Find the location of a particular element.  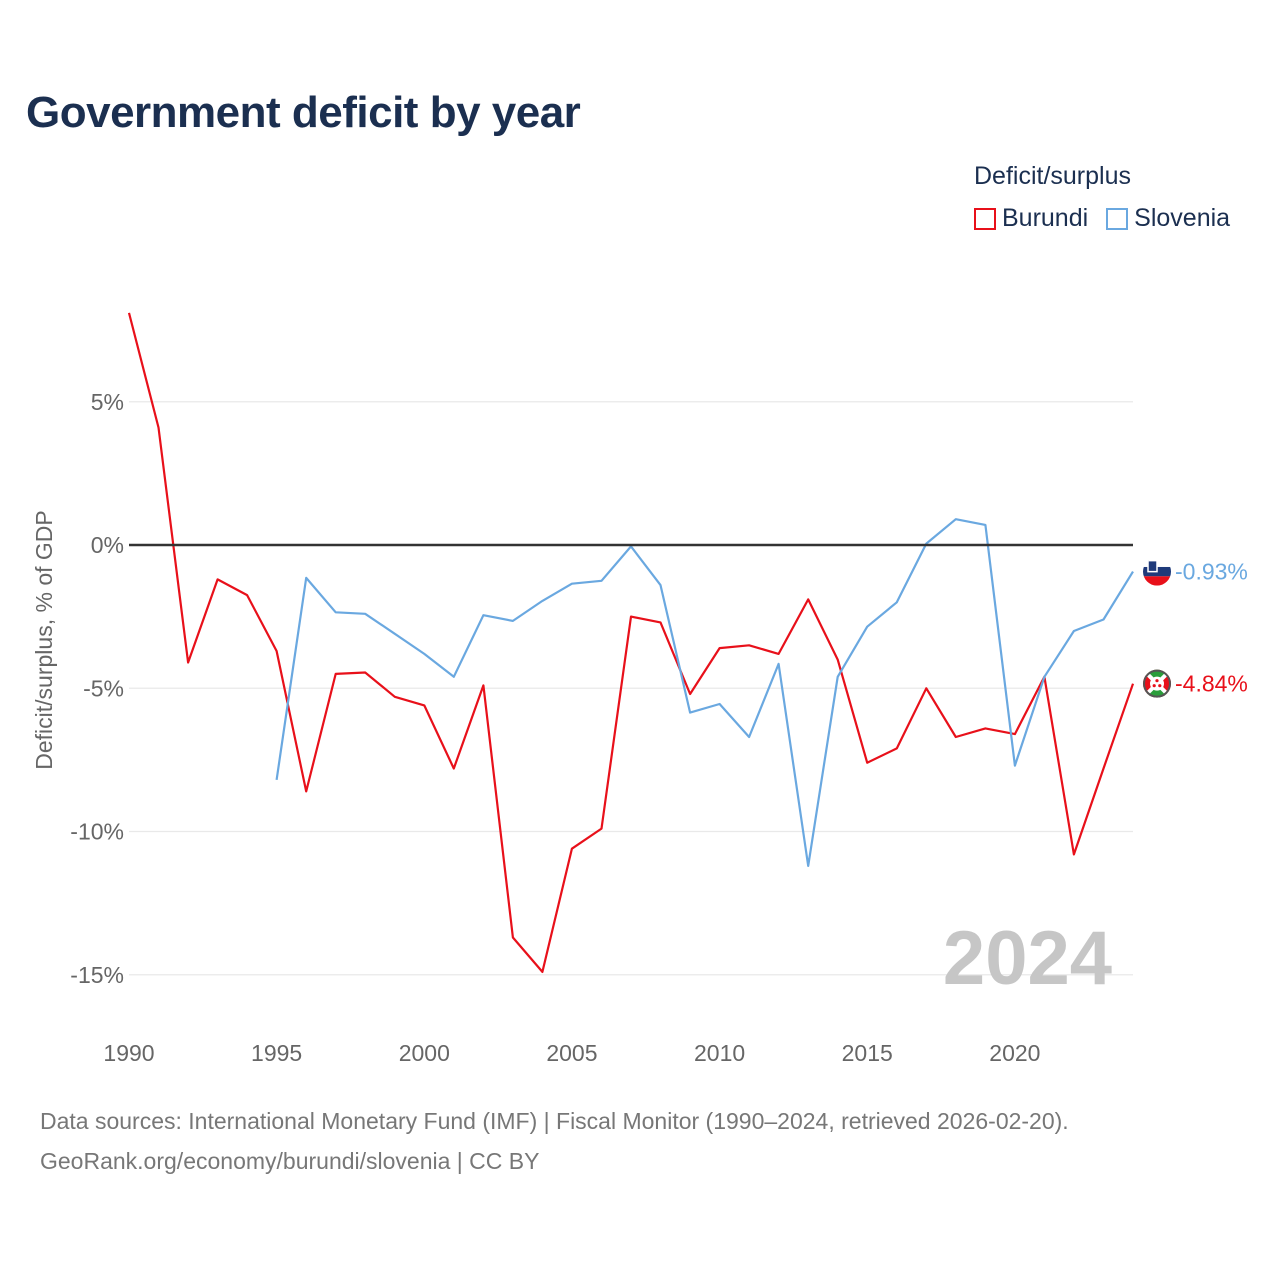

y-tick-label: 0% is located at coordinates (107, 545).